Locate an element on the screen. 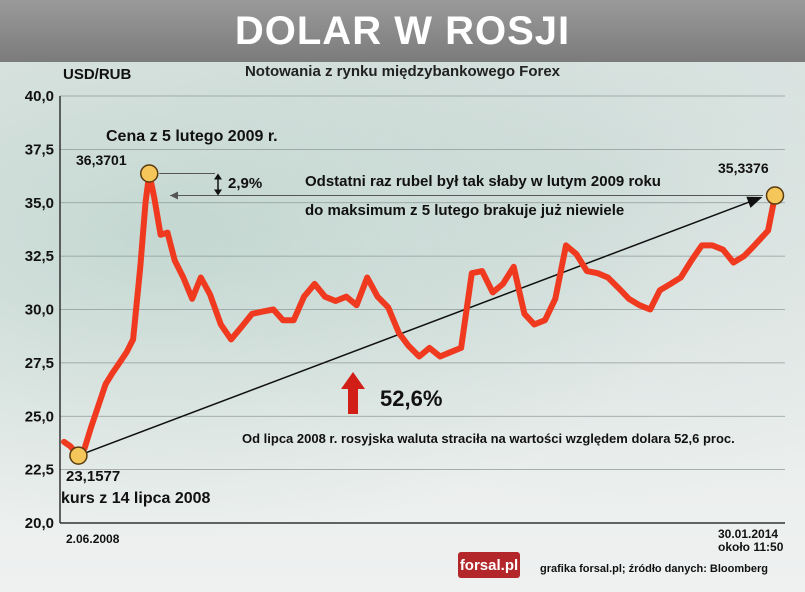 Image resolution: width=805 pixels, height=592 pixels. peak-value-label: 36,3701 is located at coordinates (101, 160).